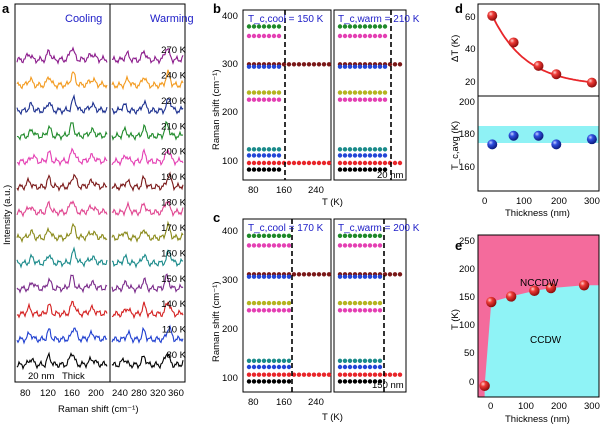  I want to click on panel-label-e: e, so click(458, 245).